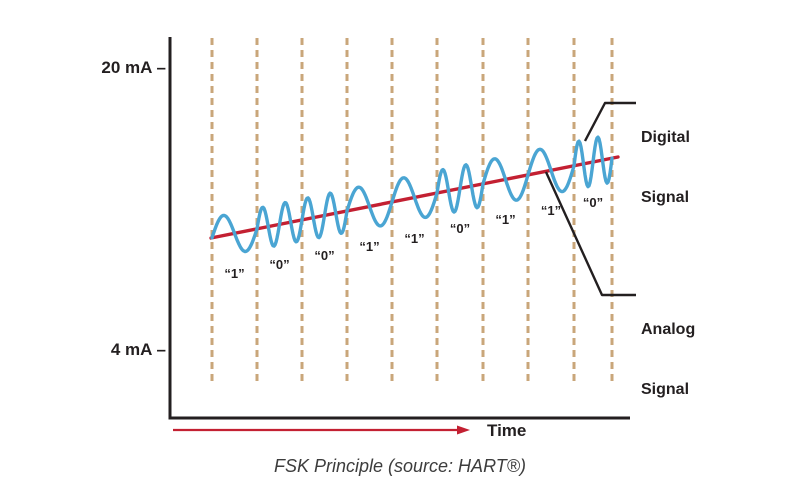 The height and width of the screenshot is (500, 800). I want to click on digital-signal-label: Digital Signal, so click(665, 168).